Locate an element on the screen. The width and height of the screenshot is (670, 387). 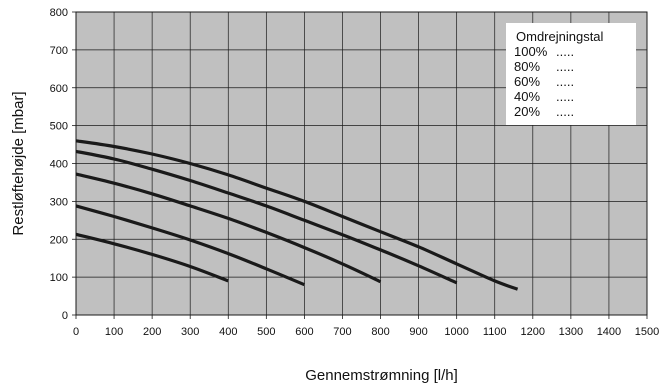
x-tick-label: 100 is located at coordinates (114, 332).